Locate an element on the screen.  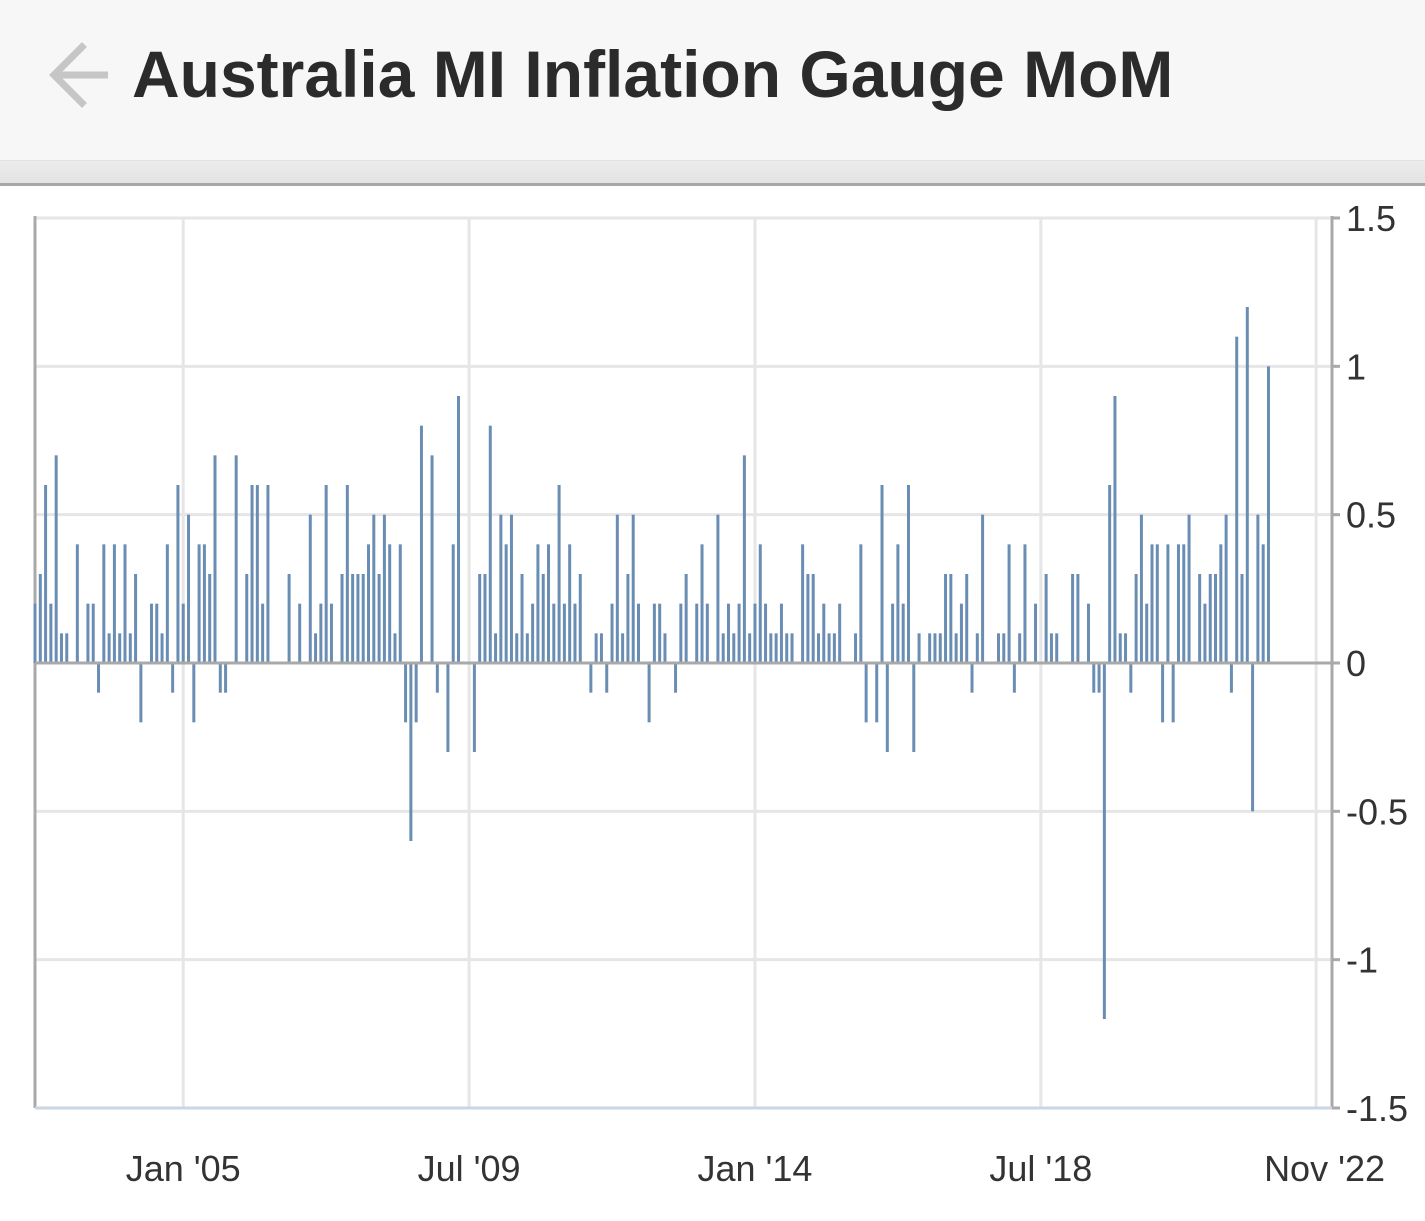
header-divider is located at coordinates (712, 173).